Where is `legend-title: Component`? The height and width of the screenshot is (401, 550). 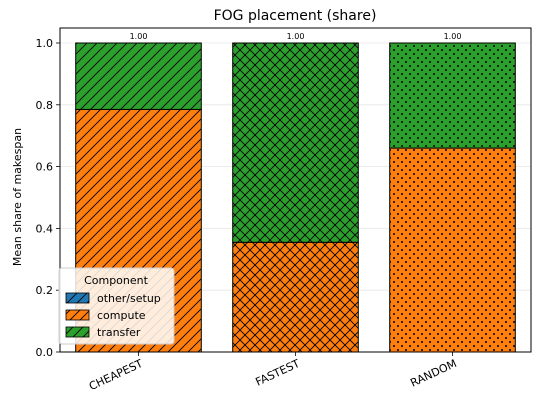
legend-title: Component is located at coordinates (116, 280).